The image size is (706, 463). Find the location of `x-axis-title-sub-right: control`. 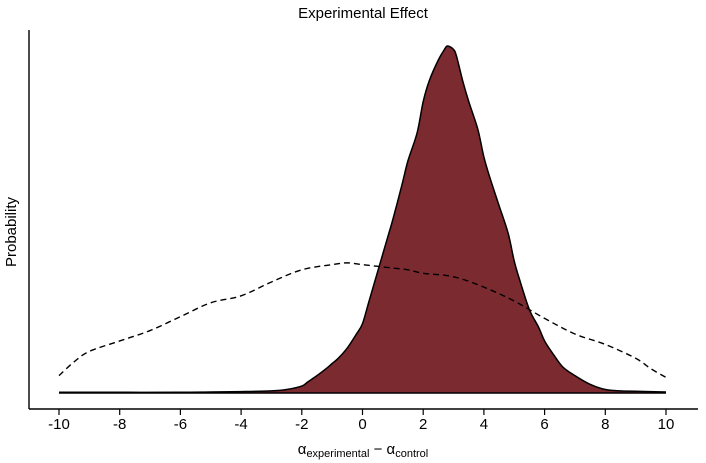

x-axis-title-sub-right: control is located at coordinates (411, 454).